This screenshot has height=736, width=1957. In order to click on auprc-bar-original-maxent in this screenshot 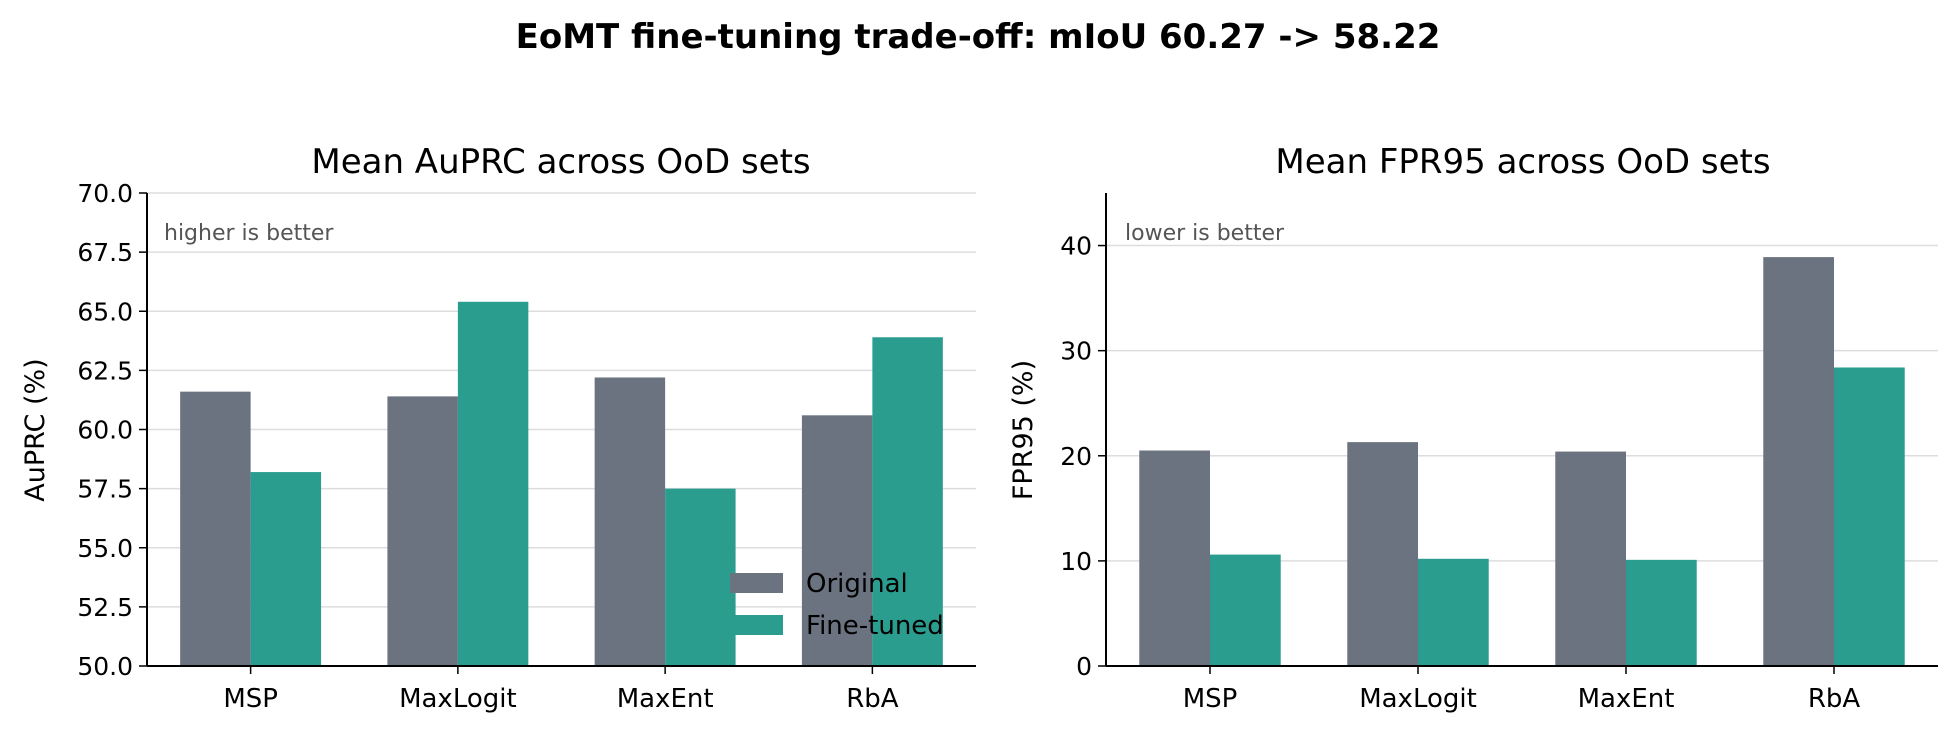, I will do `click(630, 521)`.